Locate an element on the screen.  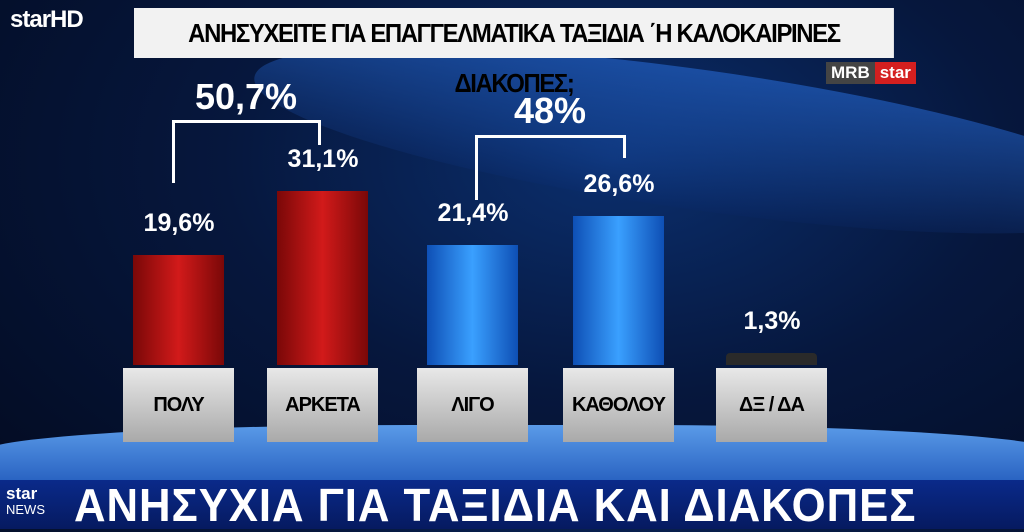
news-logo: star NEWS is located at coordinates (25, 501).